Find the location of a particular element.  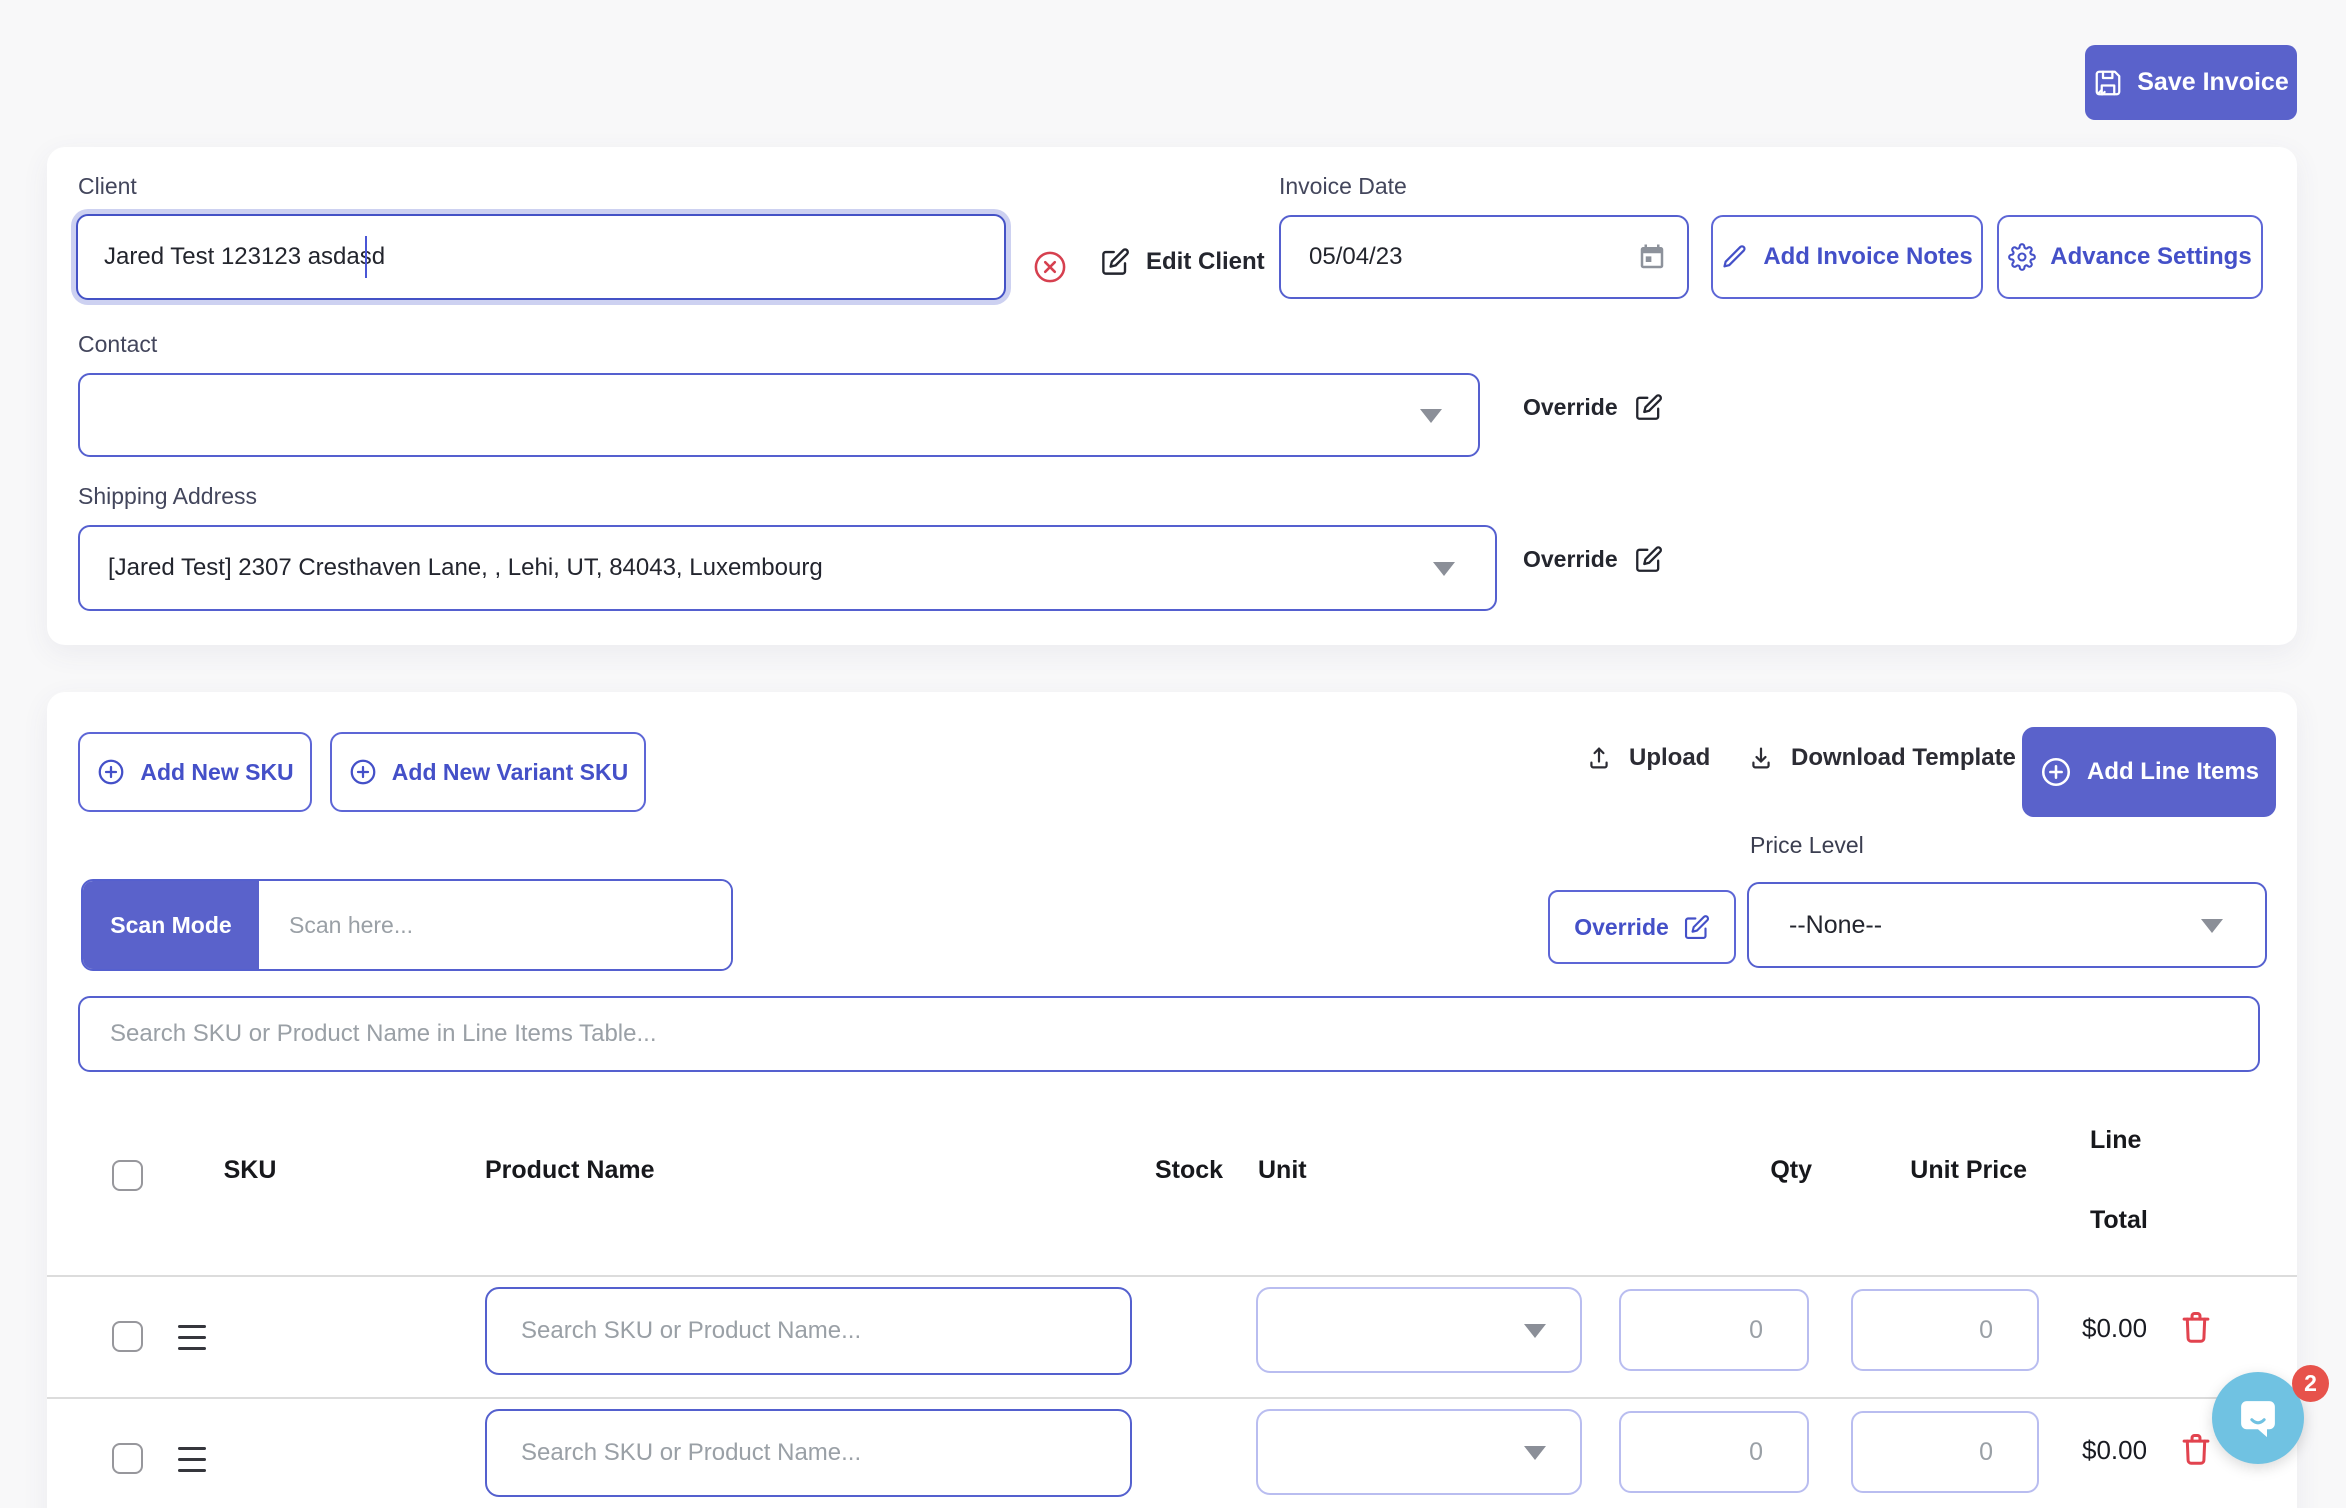

invoice-date-input is located at coordinates (1484, 257).